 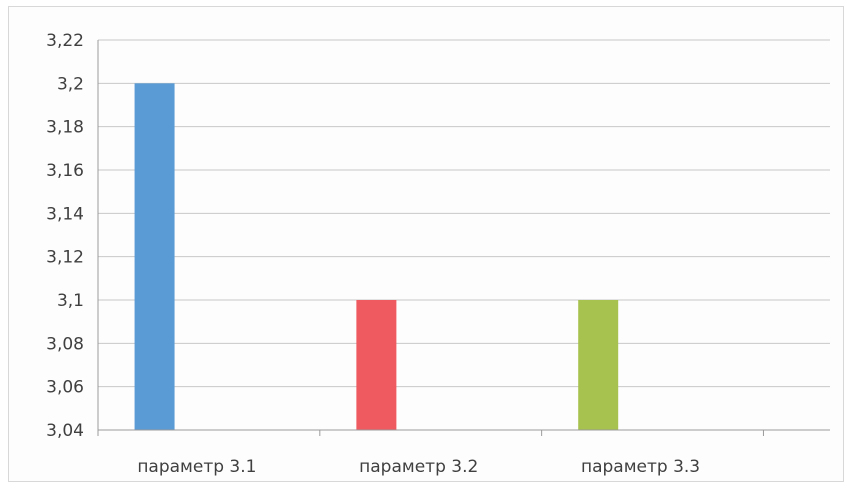 I want to click on x-category-label: параметр 3.2, so click(x=418, y=467).